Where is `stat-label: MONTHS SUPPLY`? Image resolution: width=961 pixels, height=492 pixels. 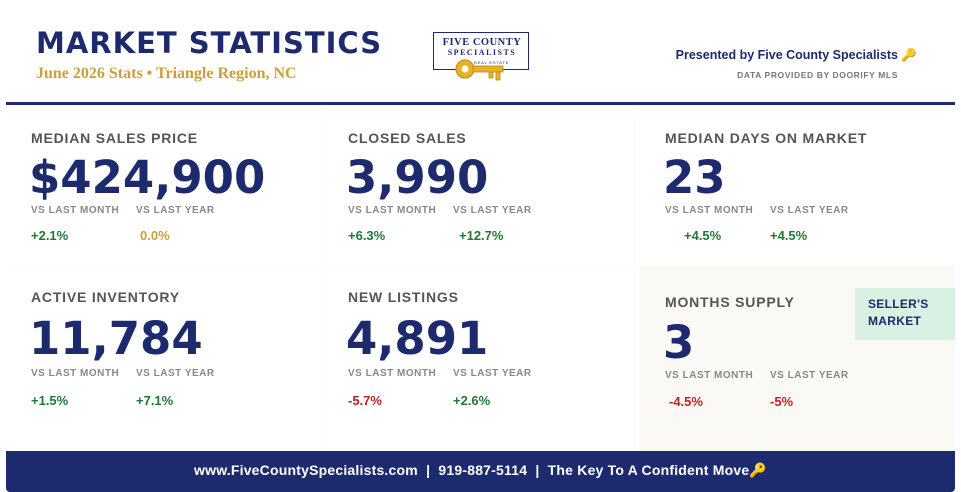
stat-label: MONTHS SUPPLY is located at coordinates (730, 302).